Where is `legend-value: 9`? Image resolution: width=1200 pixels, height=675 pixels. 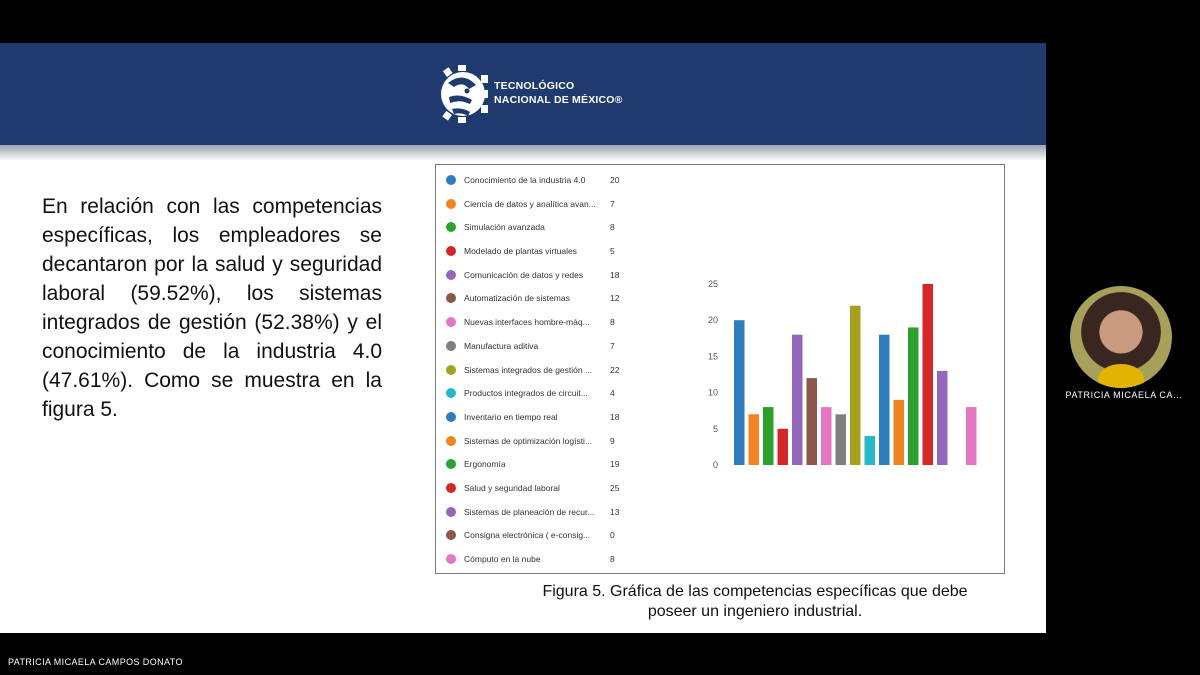
legend-value: 9 is located at coordinates (612, 440).